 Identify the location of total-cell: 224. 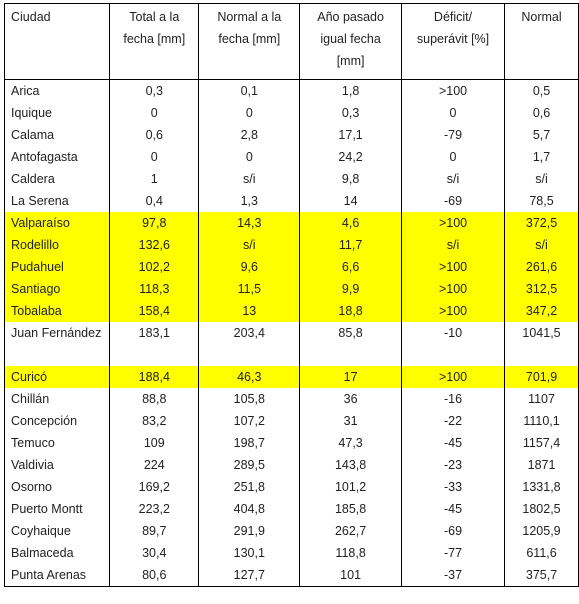
(154, 465).